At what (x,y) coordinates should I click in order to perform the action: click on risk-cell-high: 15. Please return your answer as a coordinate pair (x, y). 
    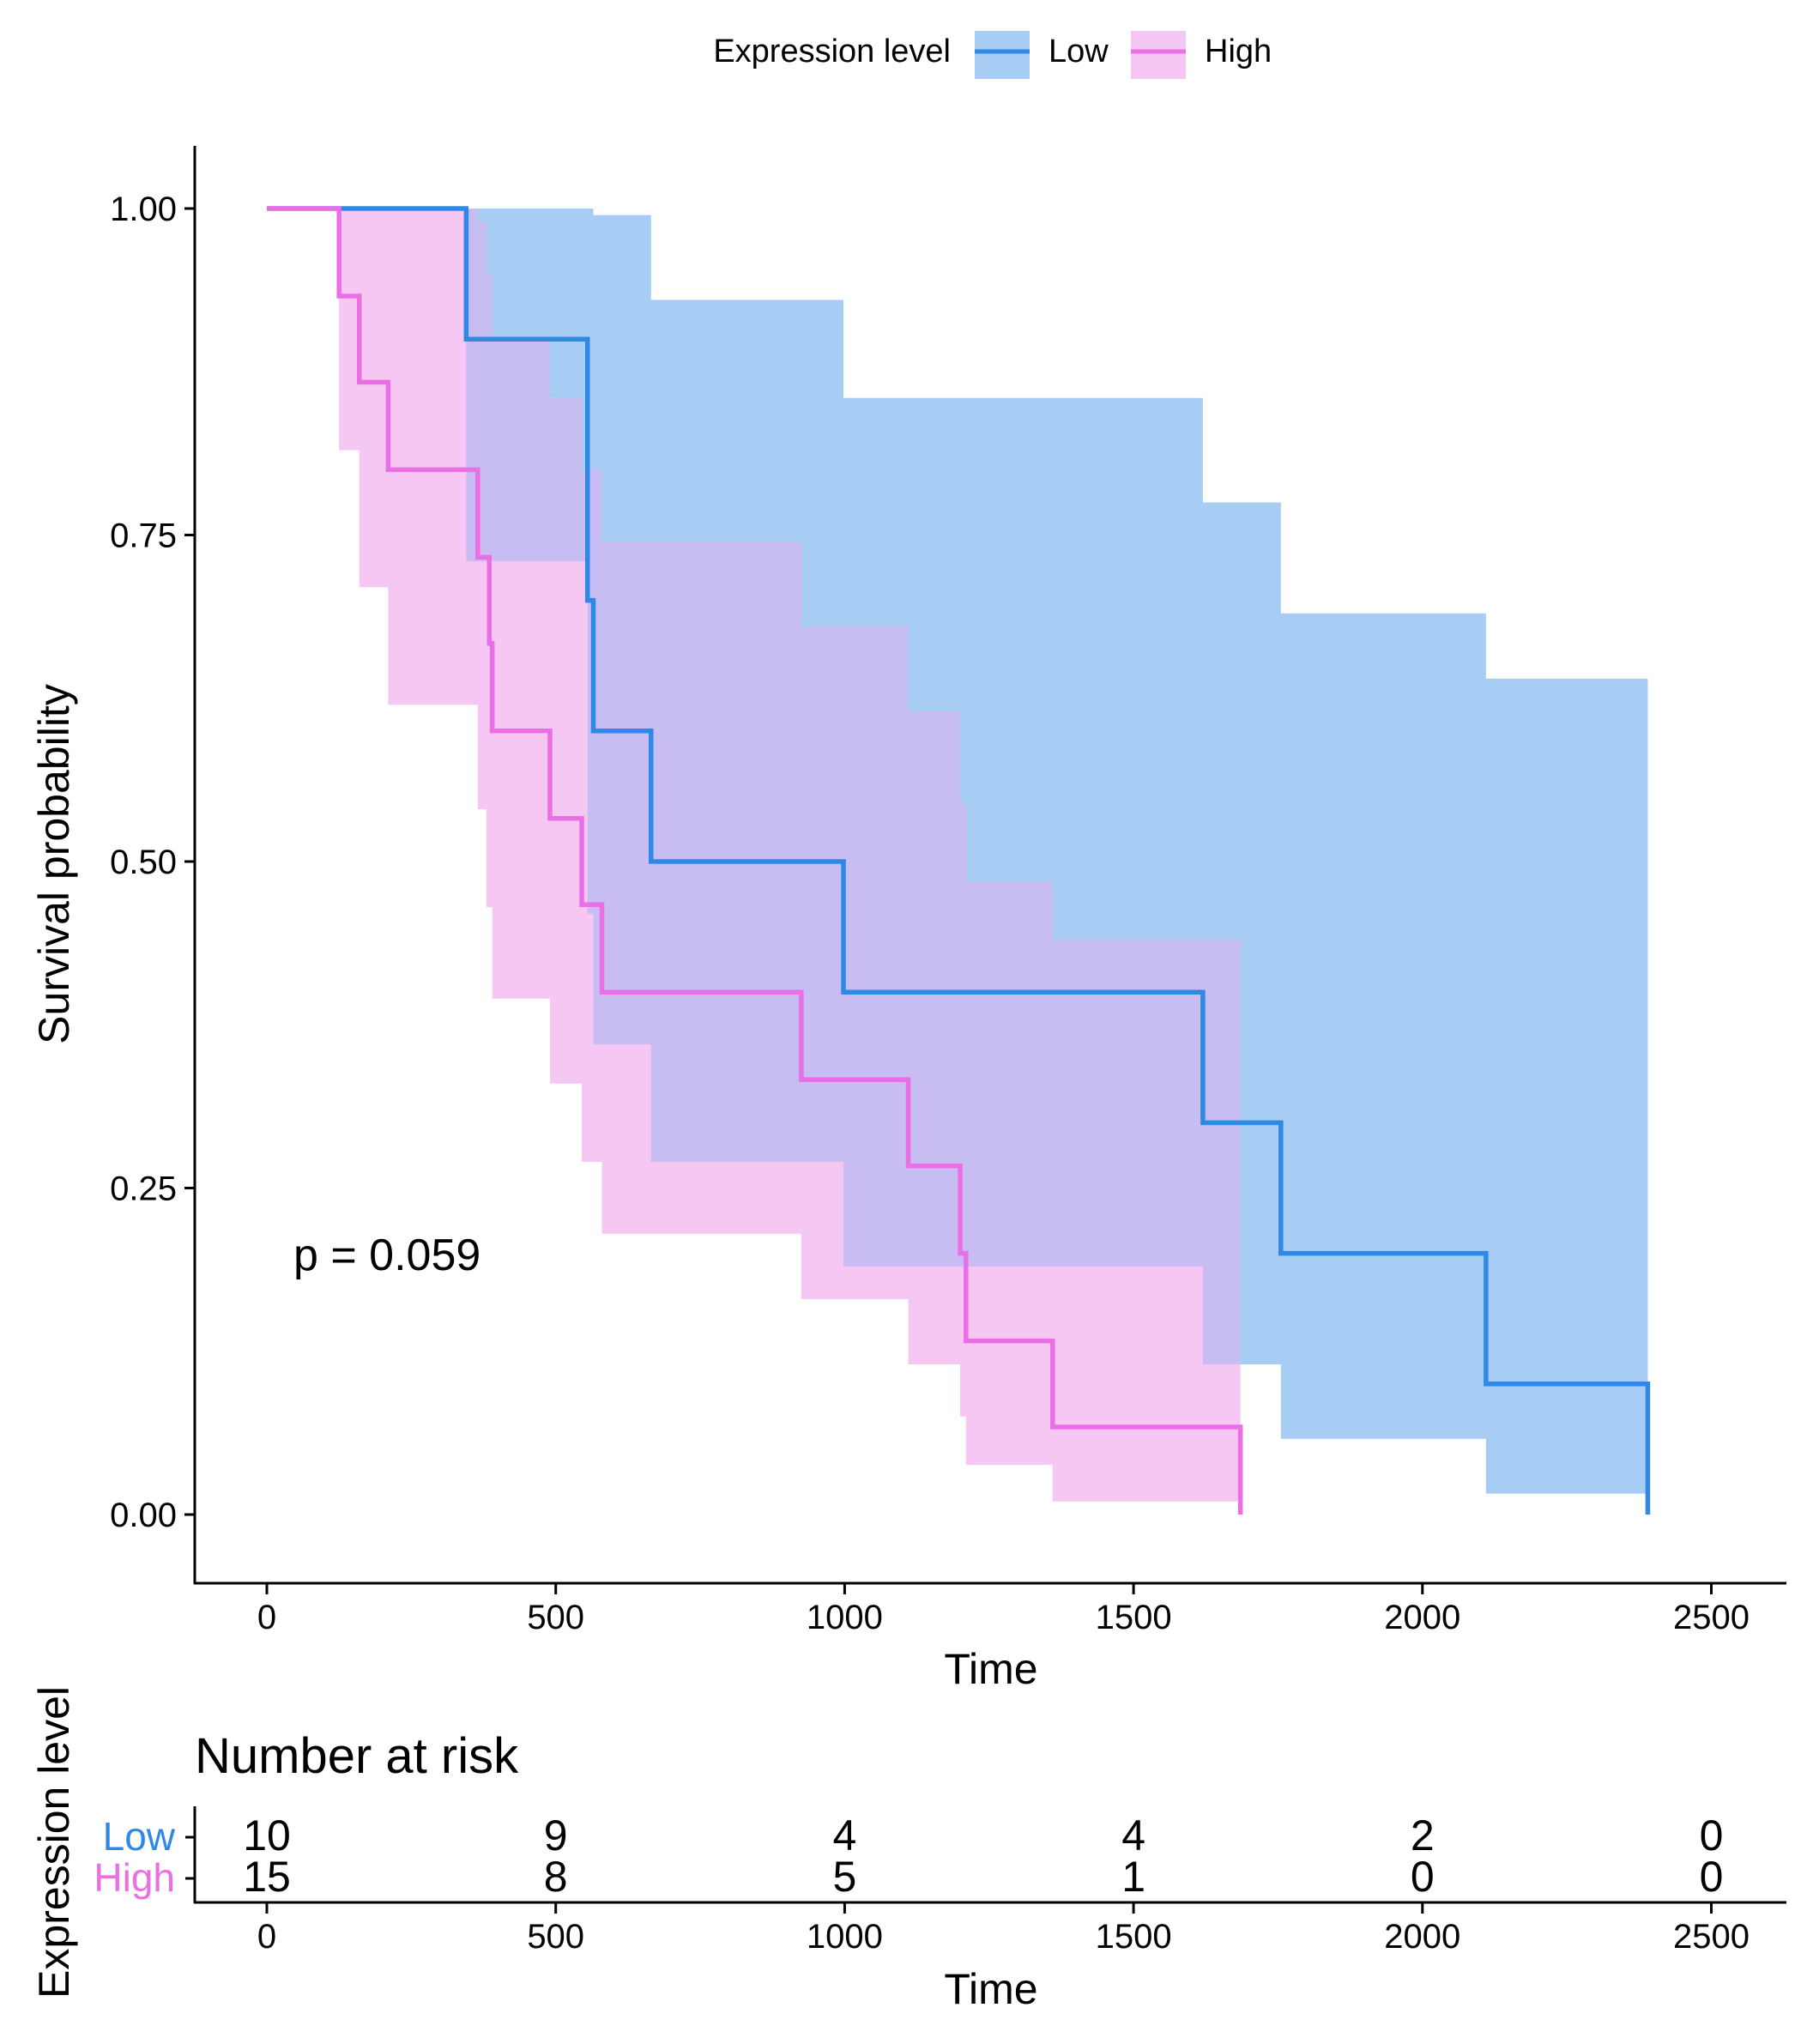
    Looking at the image, I should click on (267, 1877).